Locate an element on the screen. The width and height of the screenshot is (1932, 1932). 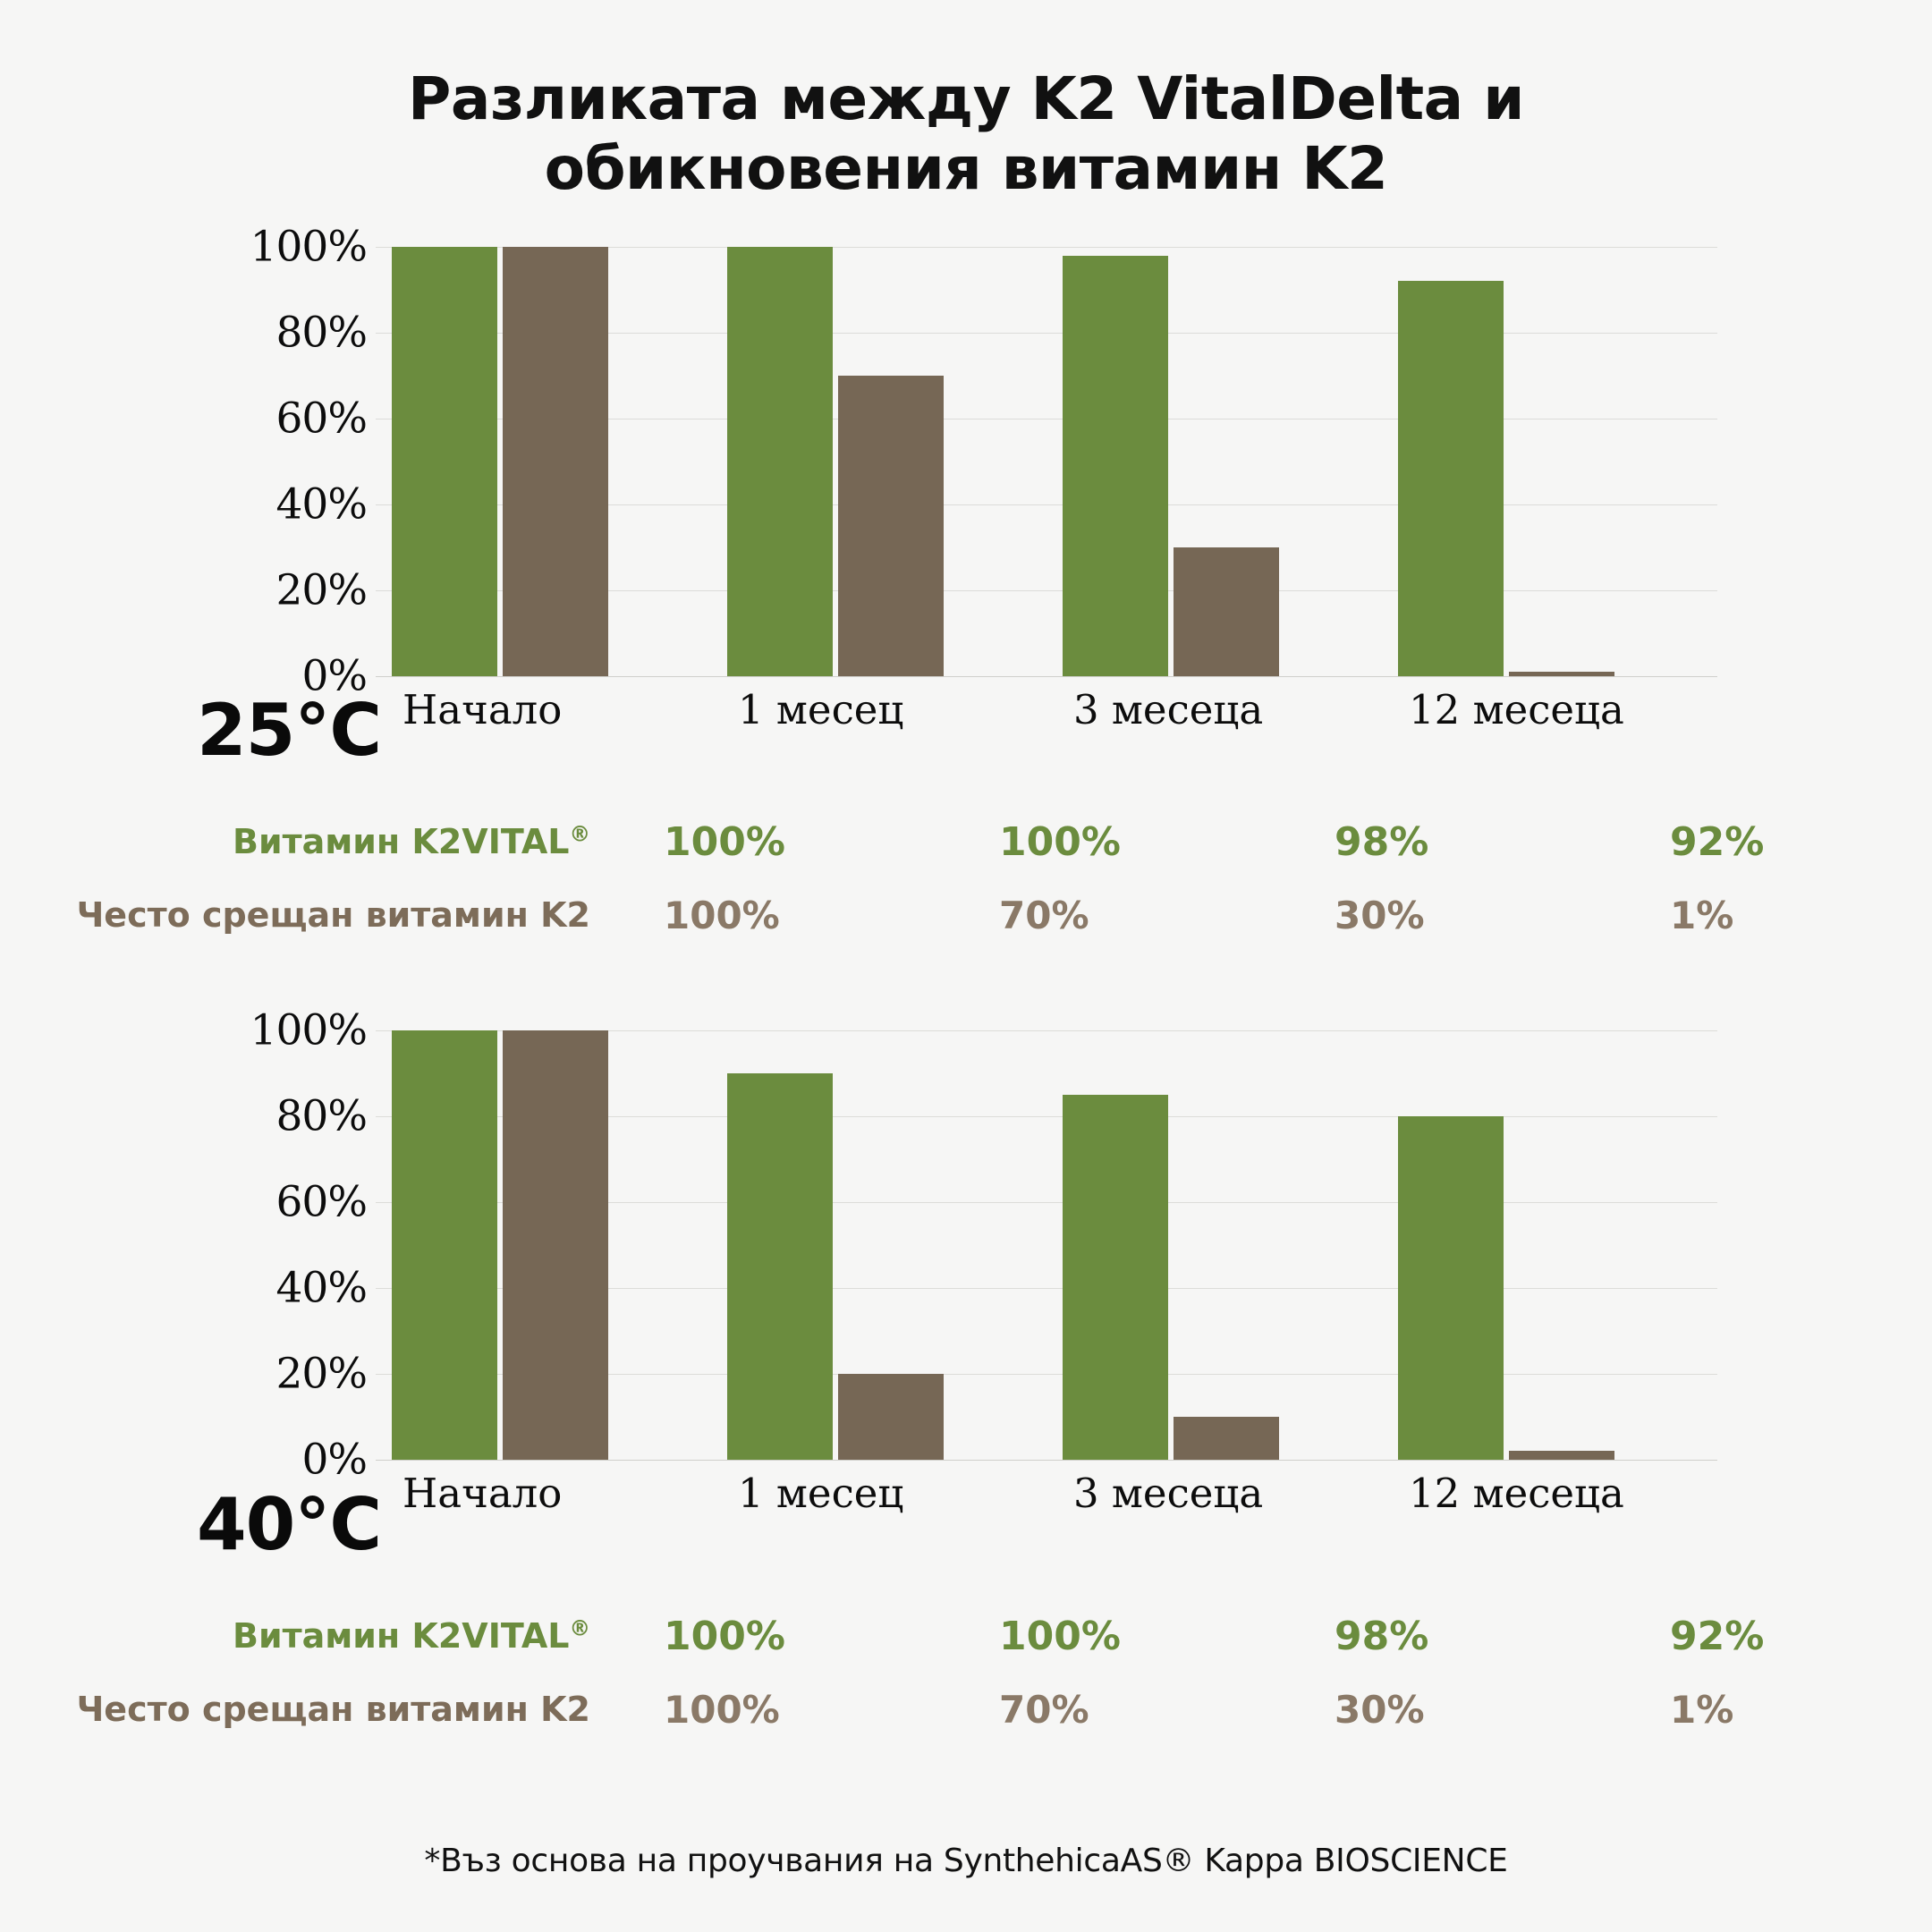
series-label-k2vital: Витамин K2VITAL® is located at coordinates (295, 841).